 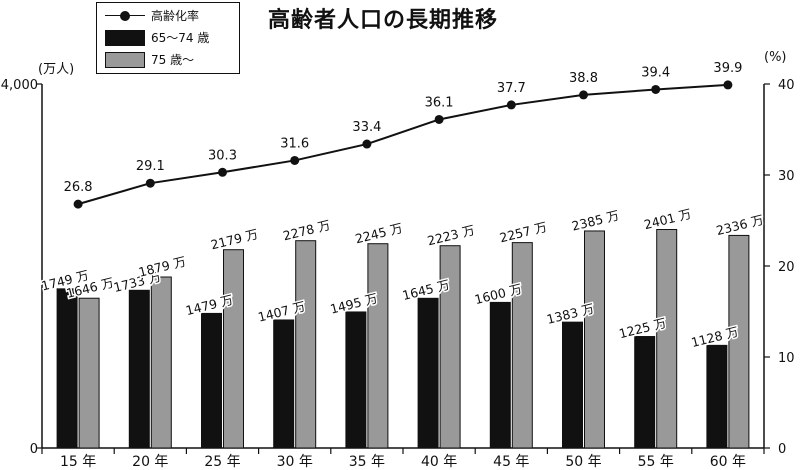 I want to click on bar-label-75-plus: 2278 万, so click(x=306, y=230).